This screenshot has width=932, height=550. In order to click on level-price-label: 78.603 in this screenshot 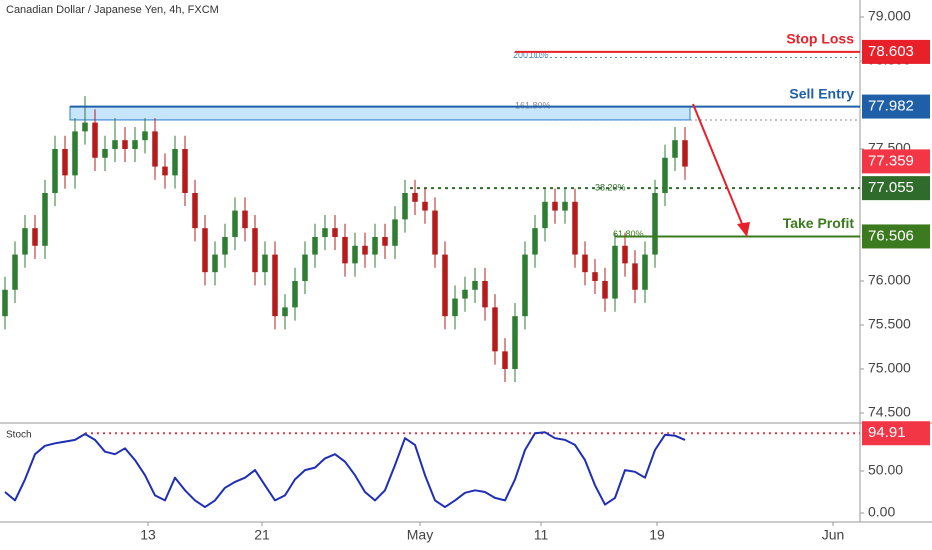, I will do `click(891, 51)`.